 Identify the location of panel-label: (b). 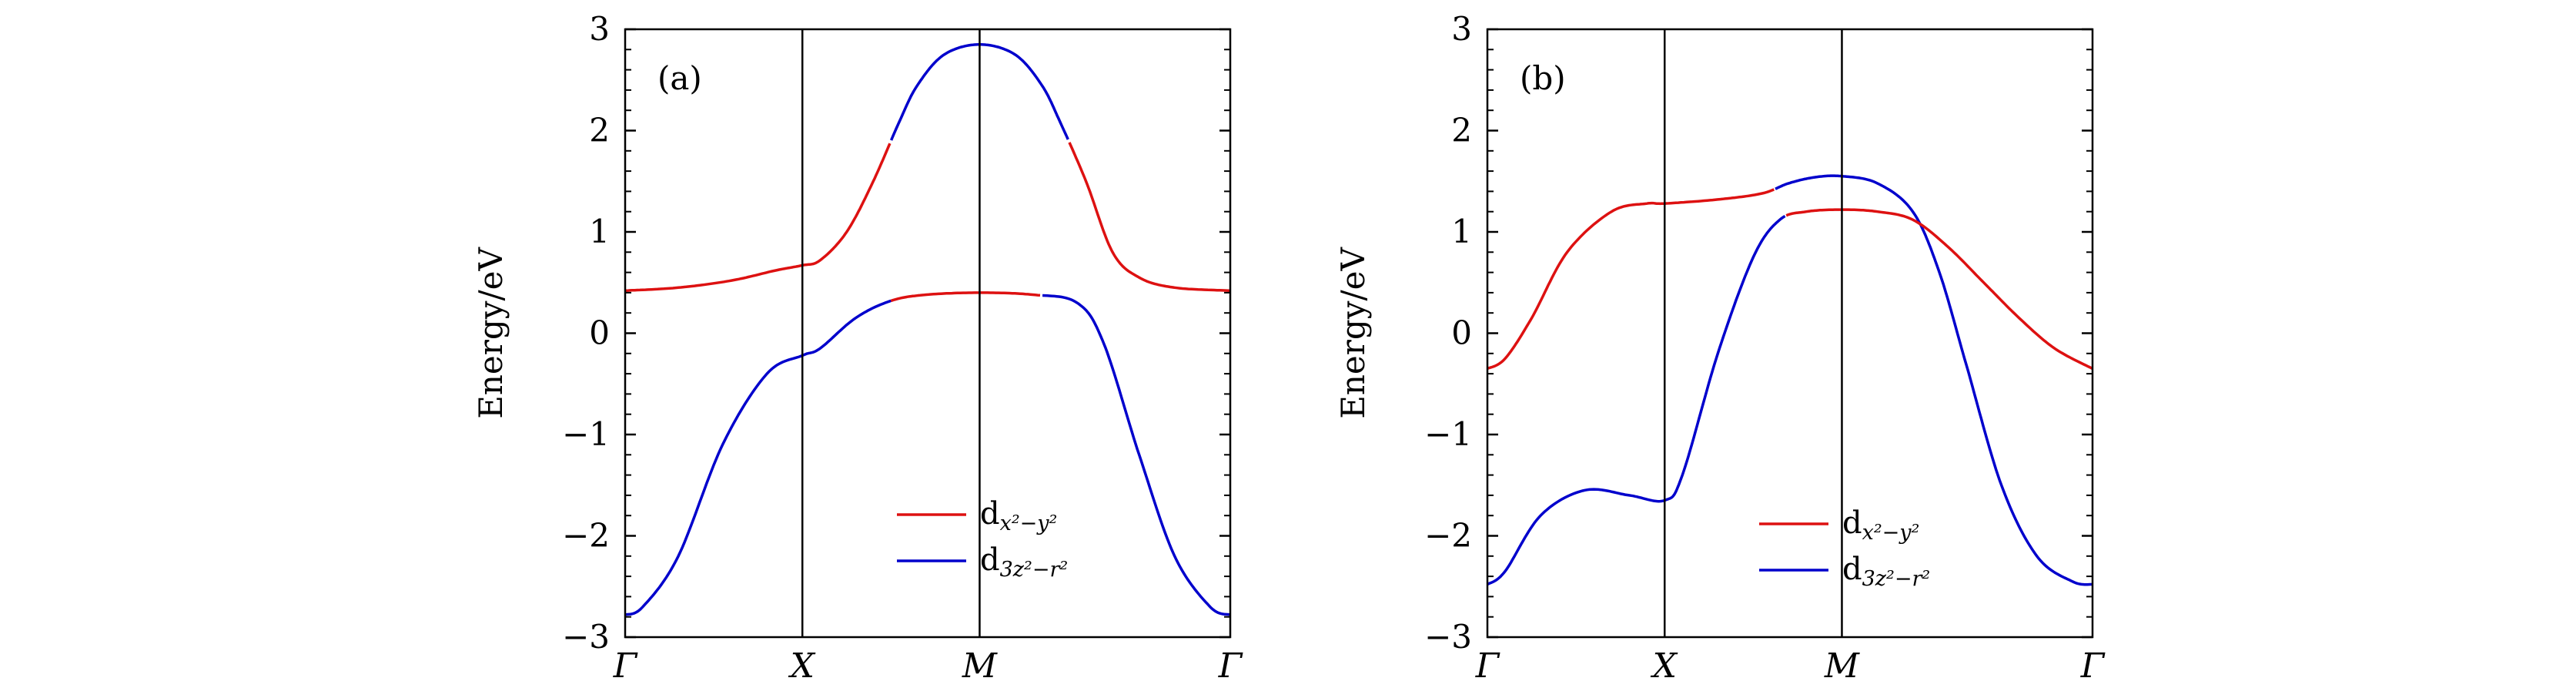
(1543, 78).